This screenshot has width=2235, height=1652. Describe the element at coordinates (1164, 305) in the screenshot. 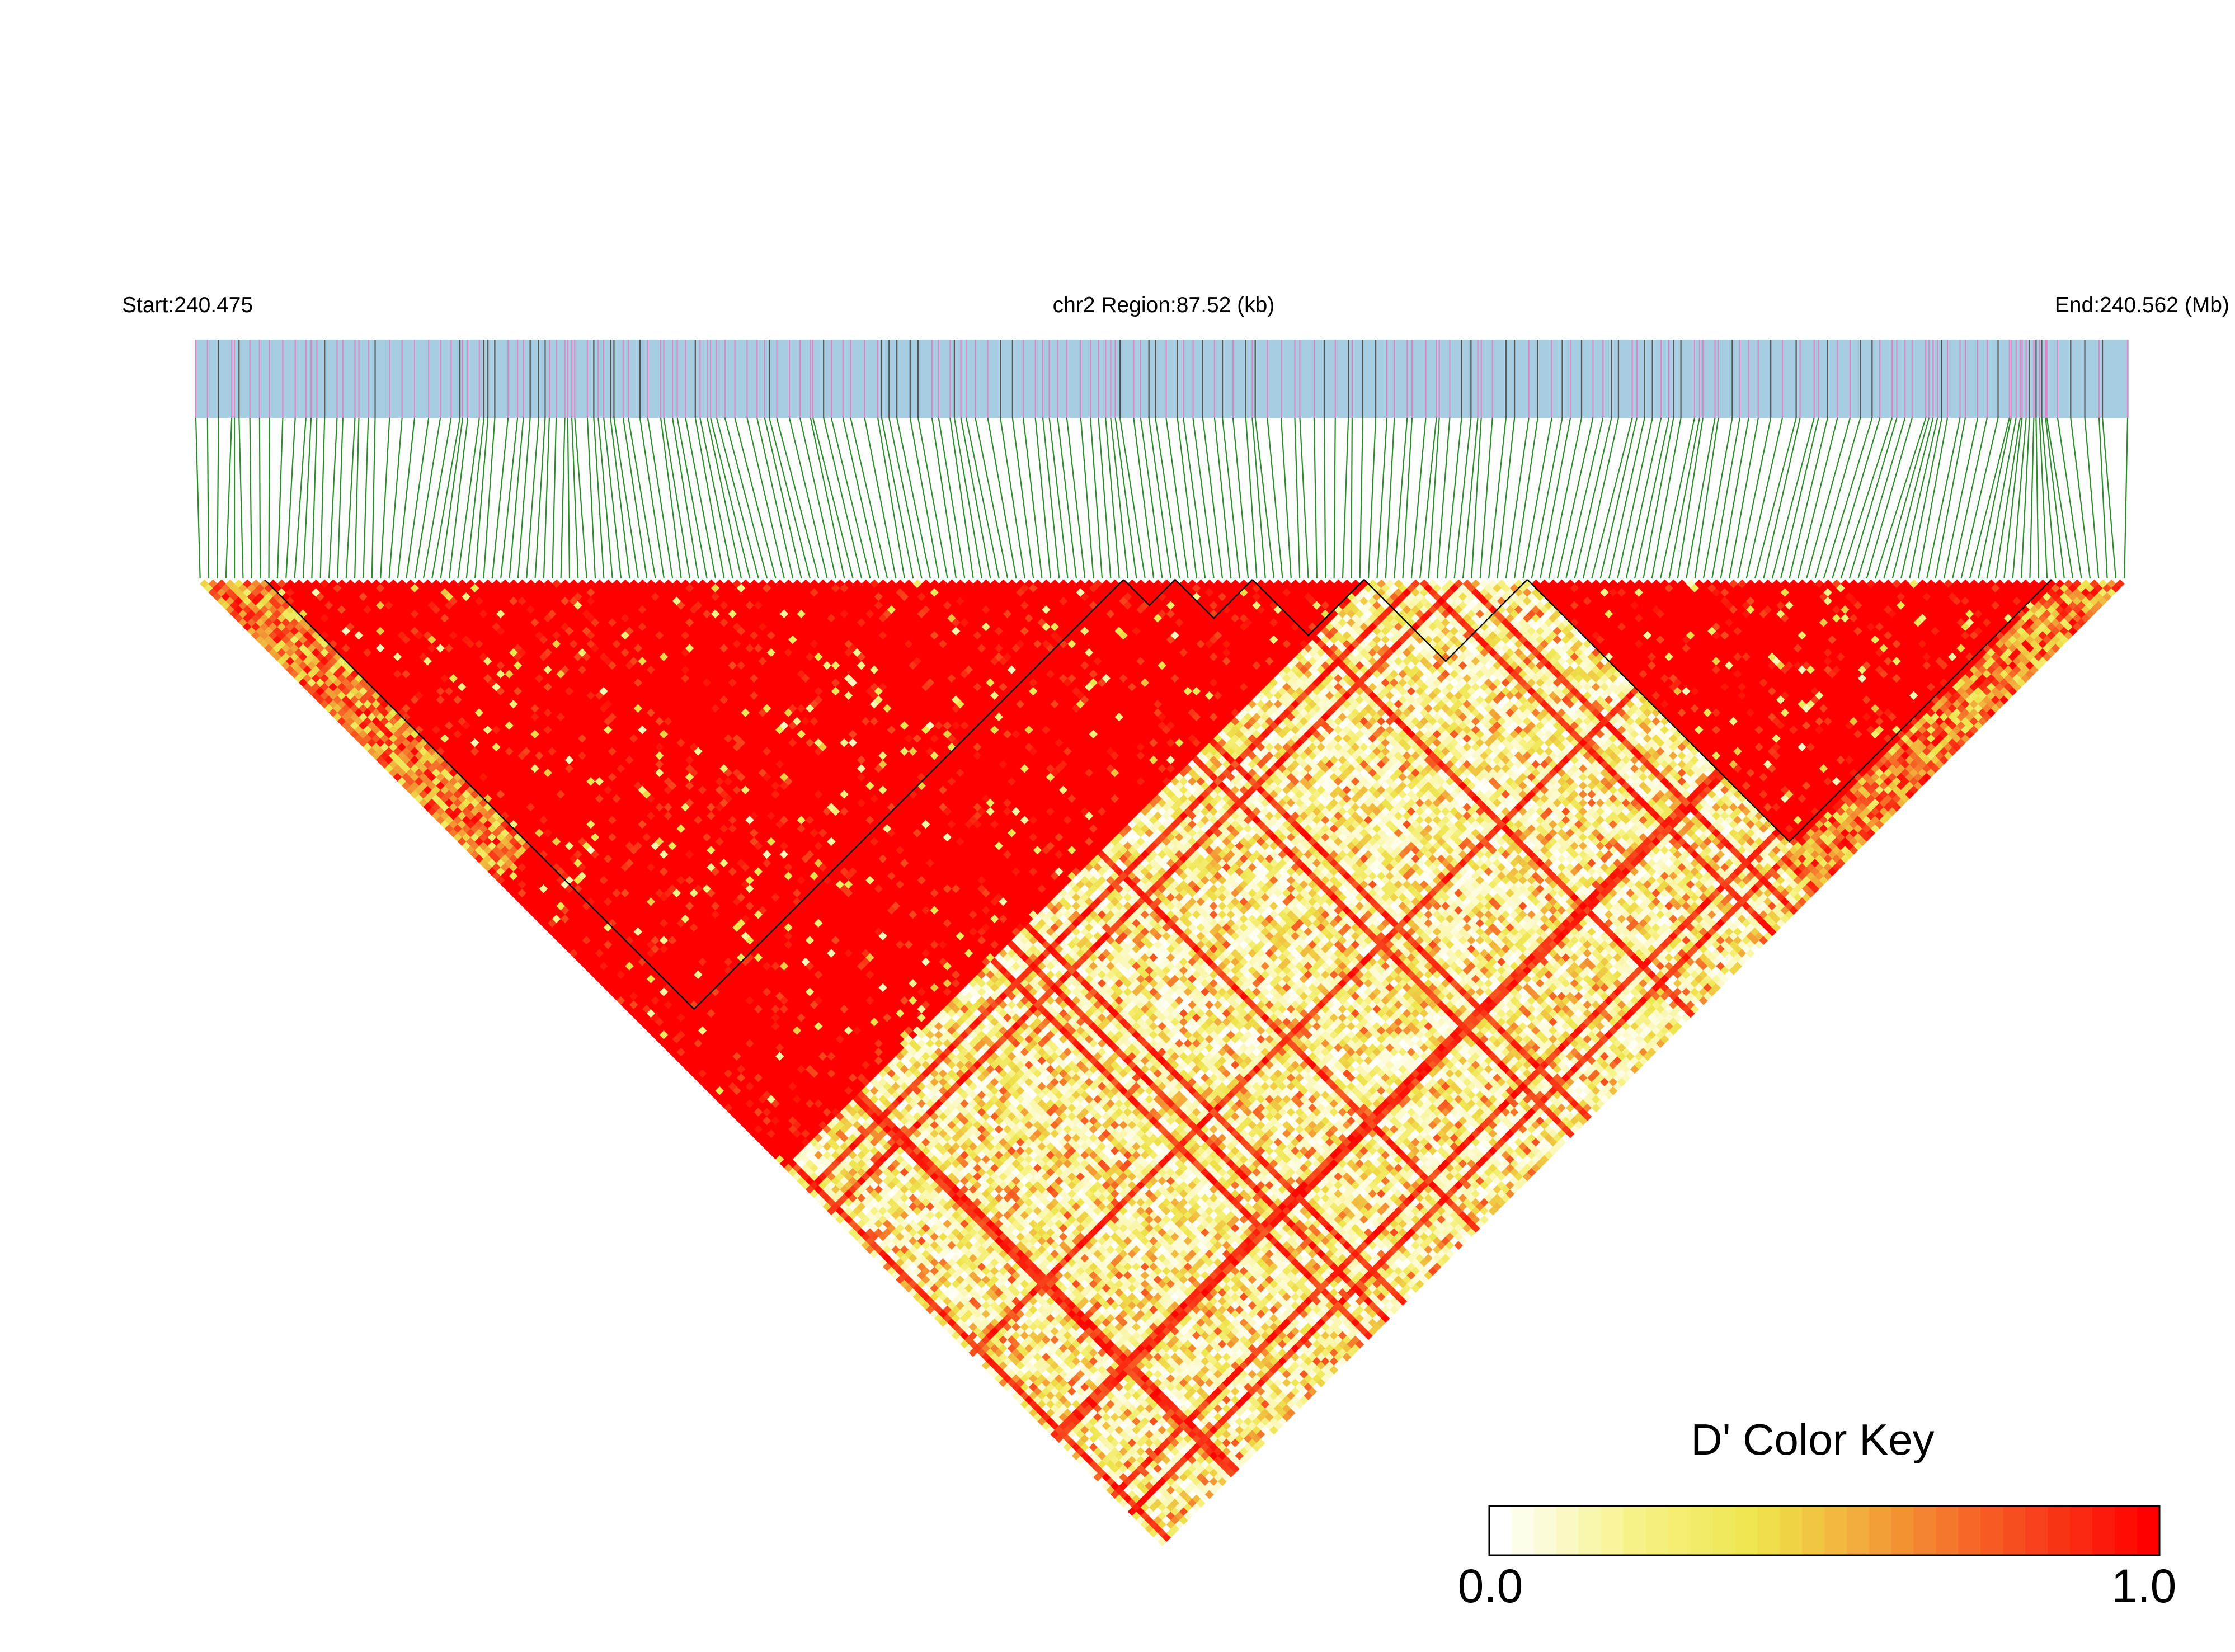

I see `region-label: chr2 Region:87.52 (kb)` at that location.